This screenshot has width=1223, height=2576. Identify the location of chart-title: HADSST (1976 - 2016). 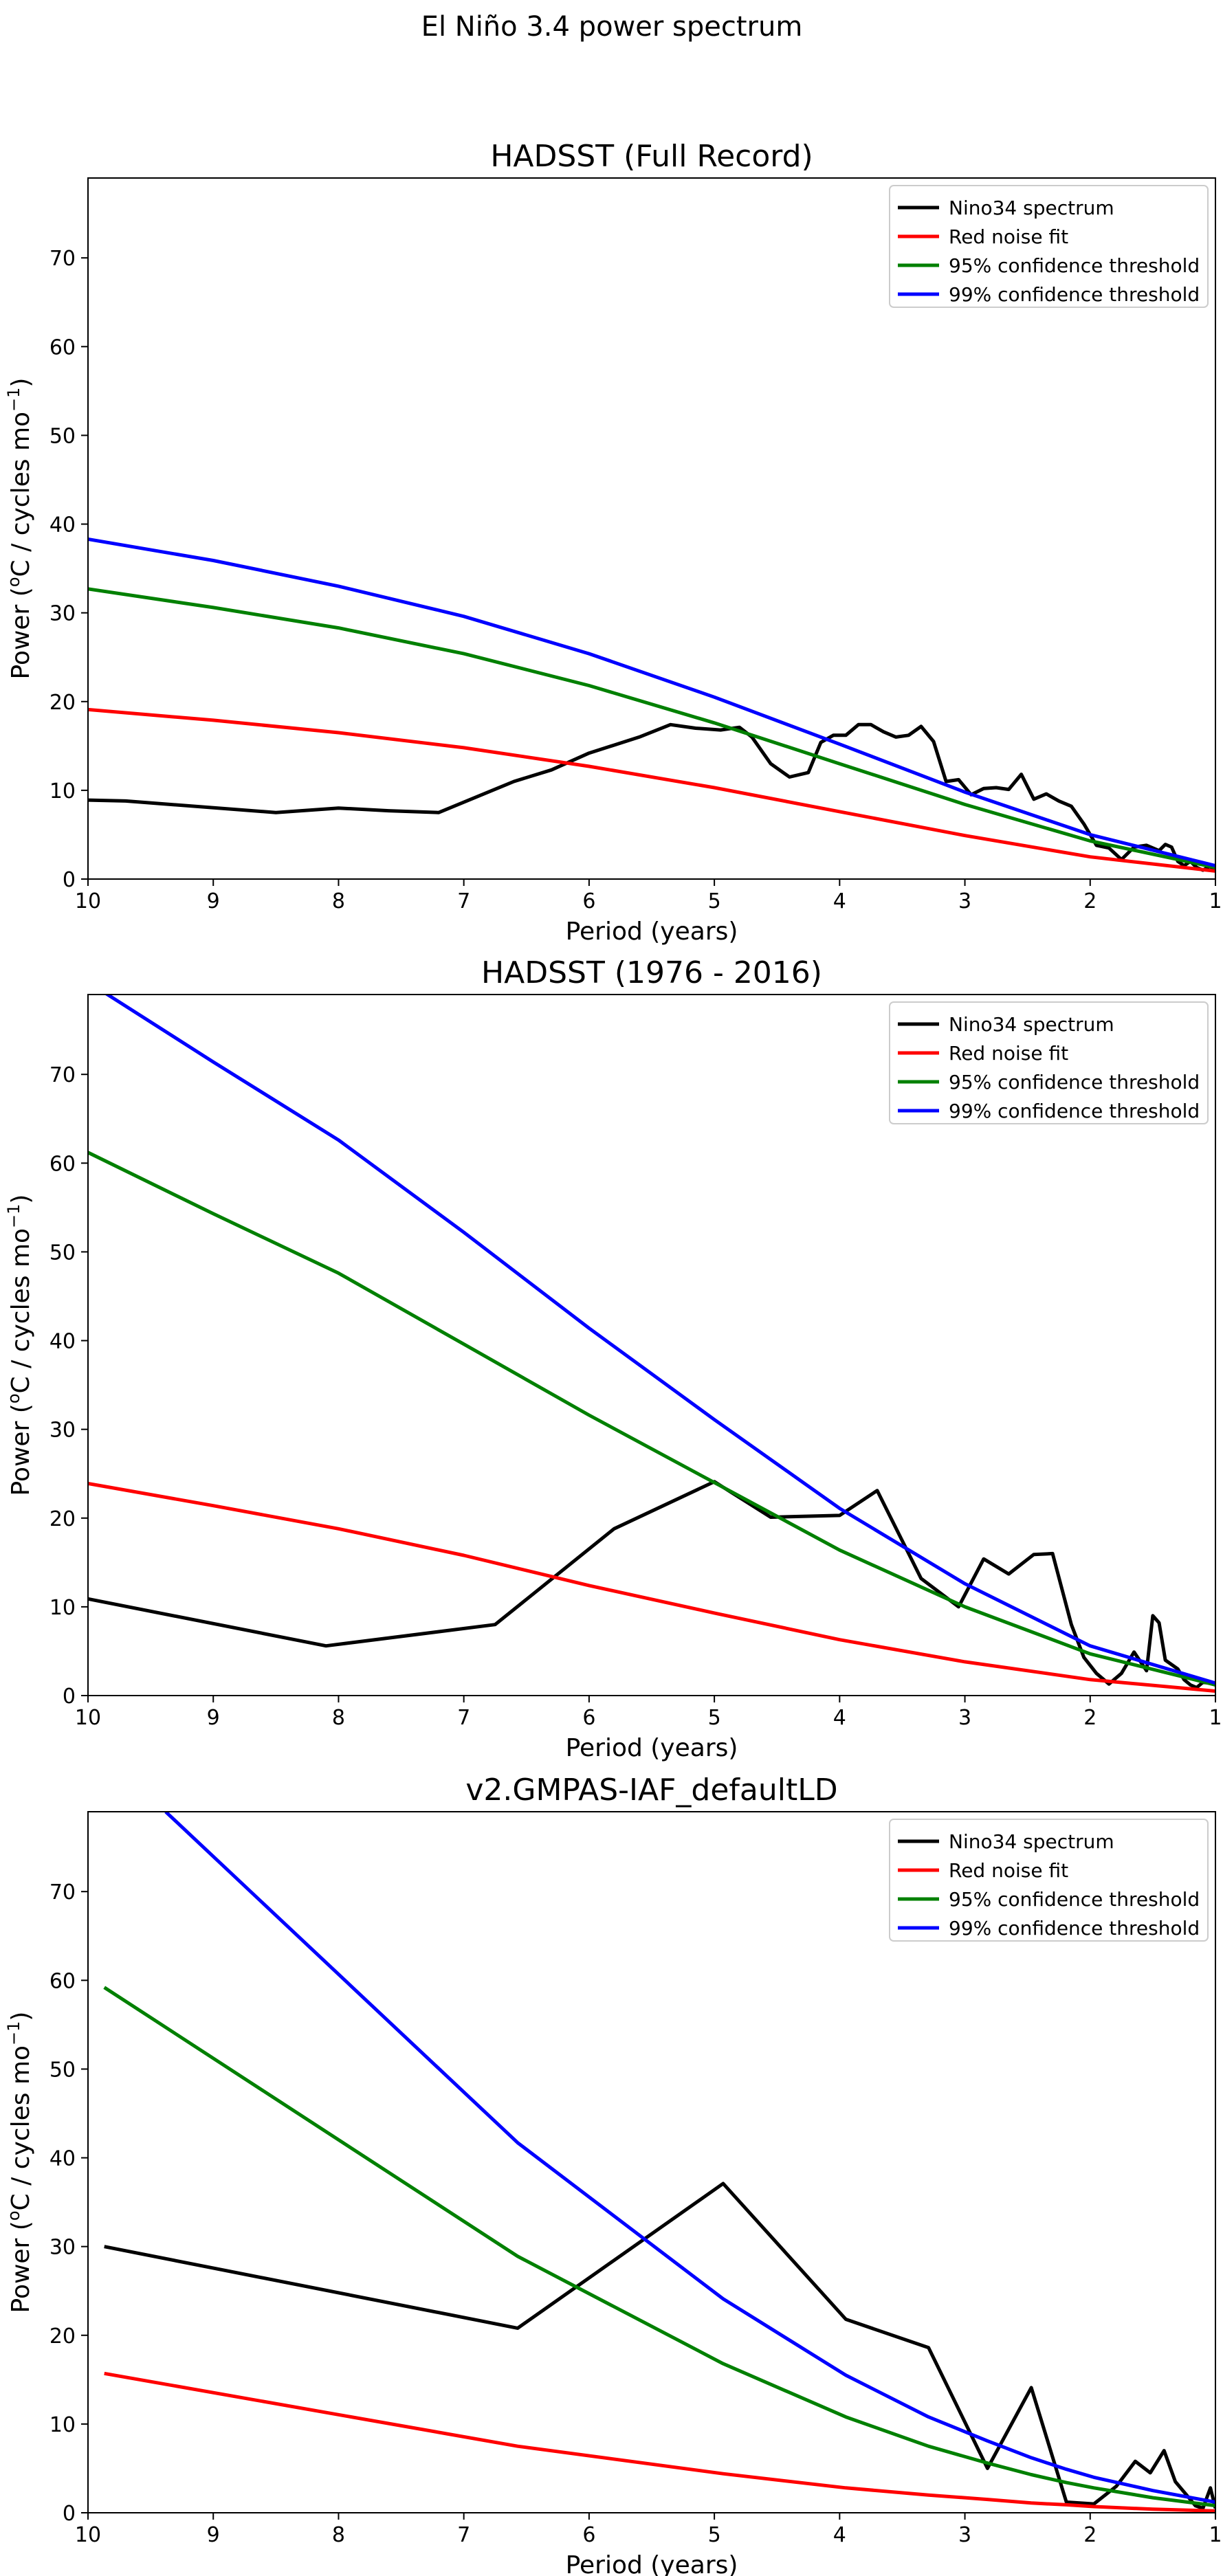
(652, 972).